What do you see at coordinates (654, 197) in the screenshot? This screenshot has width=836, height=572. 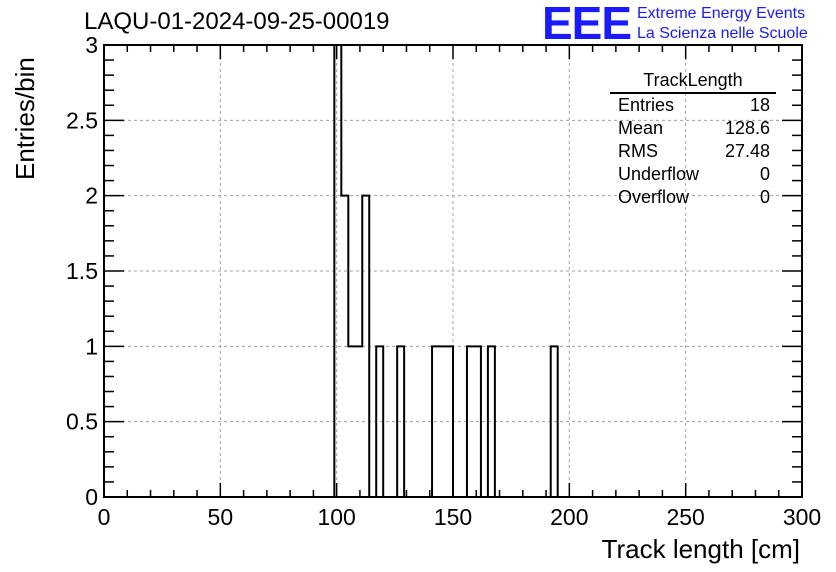 I see `stats-label: Overflow` at bounding box center [654, 197].